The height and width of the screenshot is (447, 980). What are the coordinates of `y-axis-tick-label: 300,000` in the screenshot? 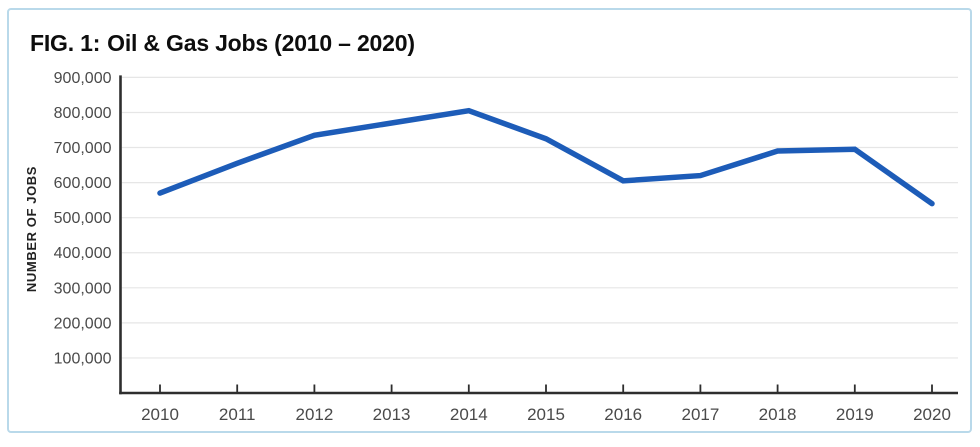 It's located at (83, 288).